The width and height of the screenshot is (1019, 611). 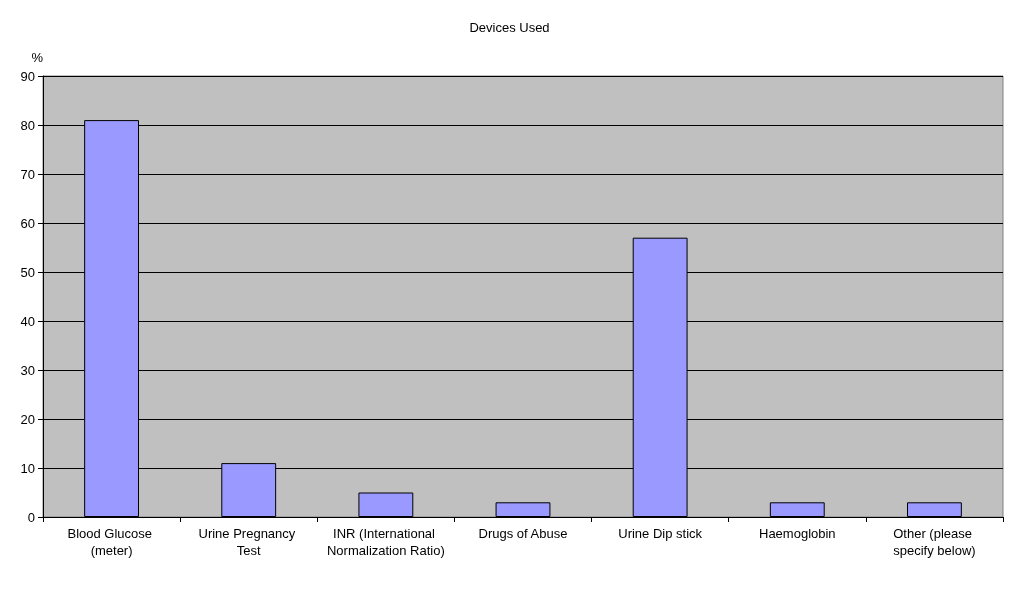 I want to click on x-tick-label: INR (International Normalization Ratio), so click(x=385, y=542).